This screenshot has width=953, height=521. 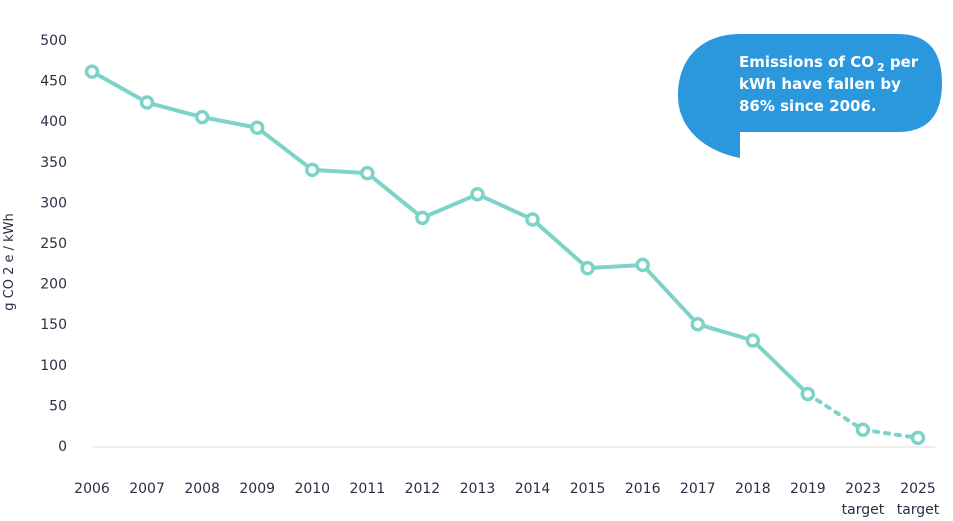 What do you see at coordinates (53, 203) in the screenshot?
I see `y-tick-label: 300` at bounding box center [53, 203].